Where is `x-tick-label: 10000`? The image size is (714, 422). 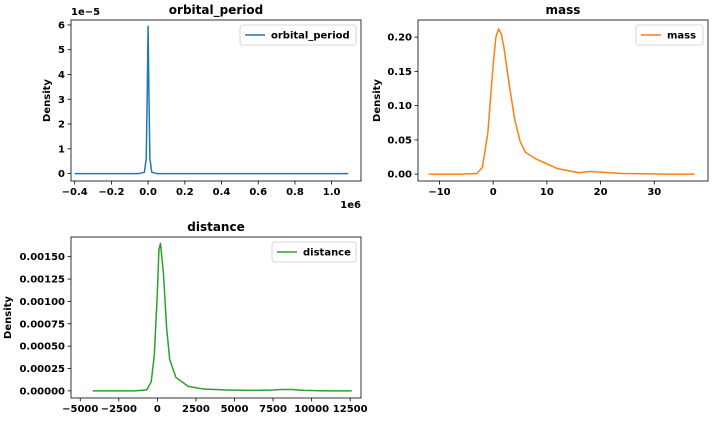
x-tick-label: 10000 is located at coordinates (311, 409).